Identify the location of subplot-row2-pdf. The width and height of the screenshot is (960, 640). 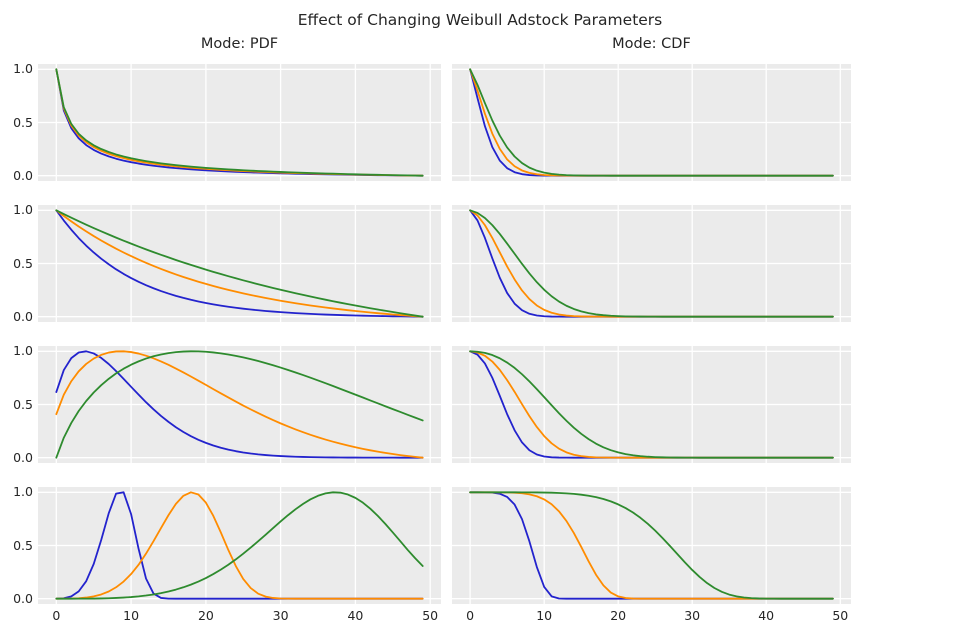
(239, 263).